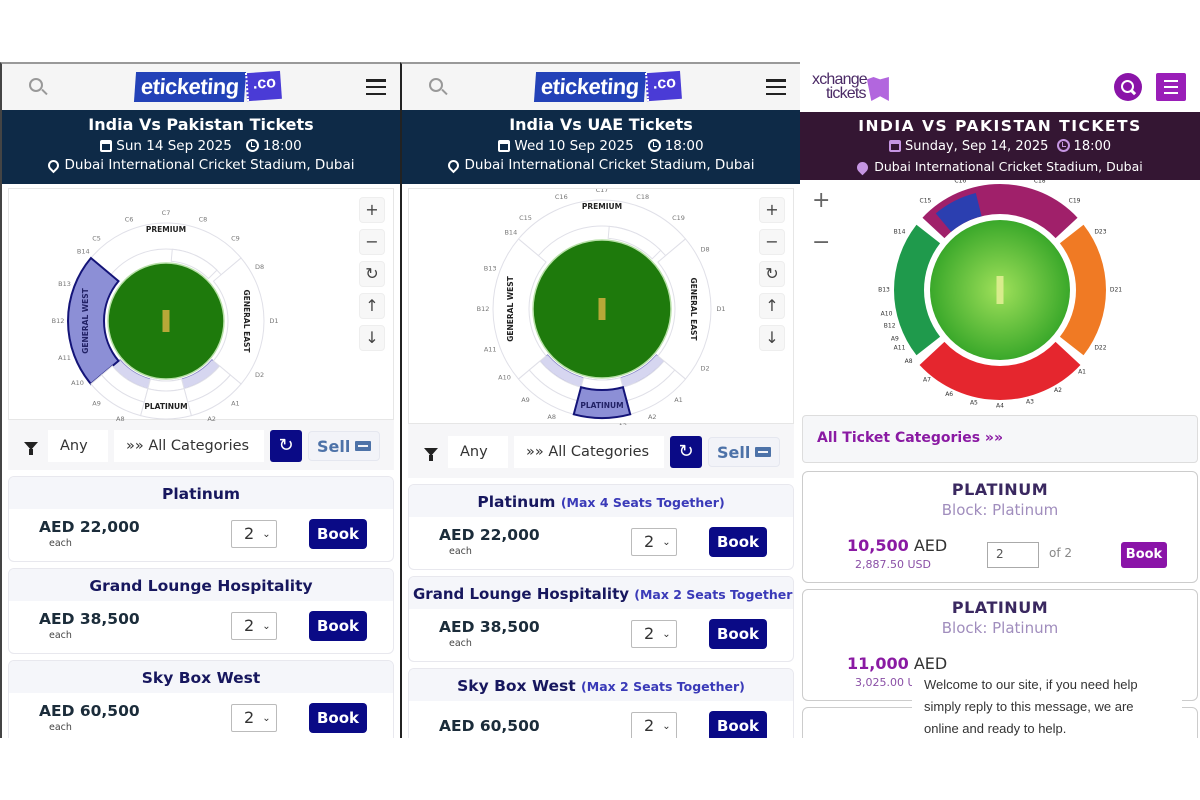 The height and width of the screenshot is (800, 1200). I want to click on section-label: GENERAL EAST, so click(246, 321).